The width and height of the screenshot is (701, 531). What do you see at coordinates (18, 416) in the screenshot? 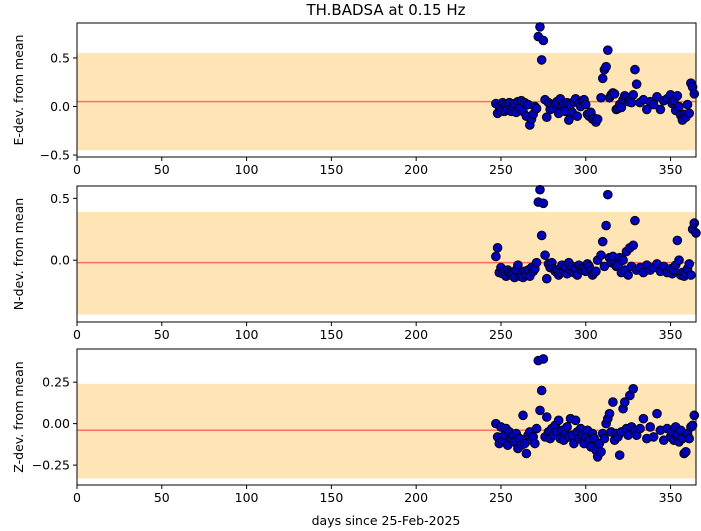
I see `y-axis-label: Z-dev. from mean` at bounding box center [18, 416].